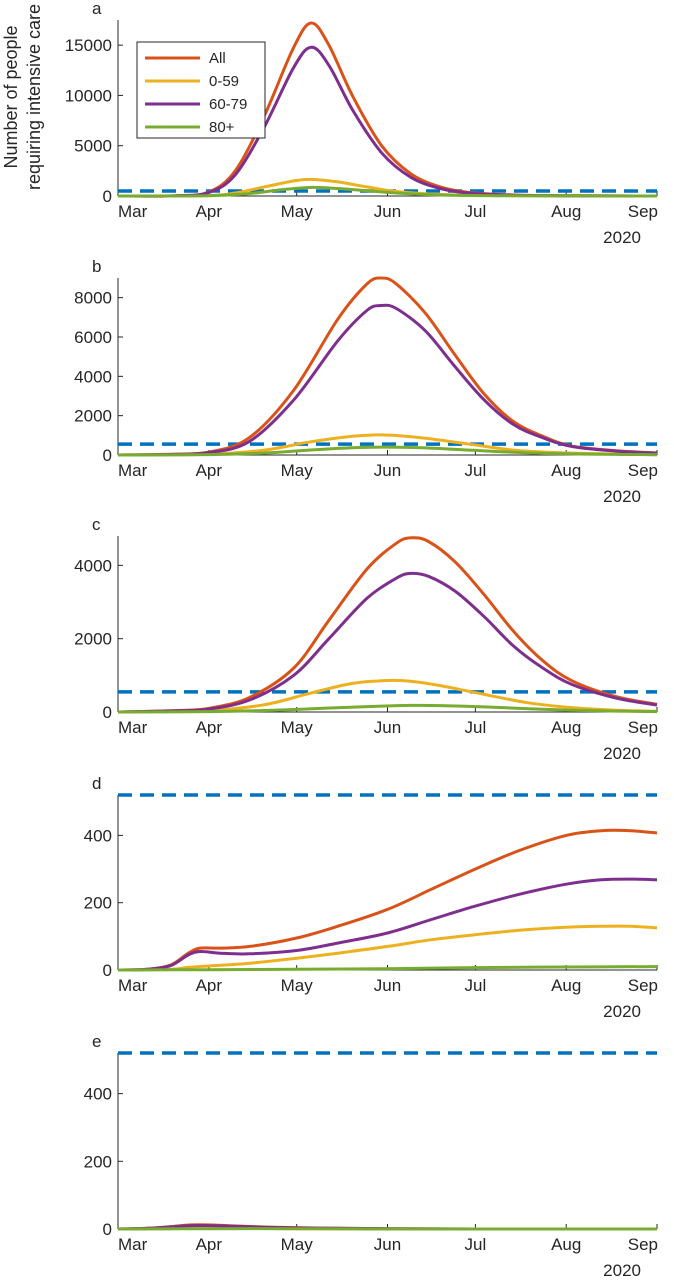 The width and height of the screenshot is (674, 1280). What do you see at coordinates (97, 9) in the screenshot?
I see `panel-letter-a: a` at bounding box center [97, 9].